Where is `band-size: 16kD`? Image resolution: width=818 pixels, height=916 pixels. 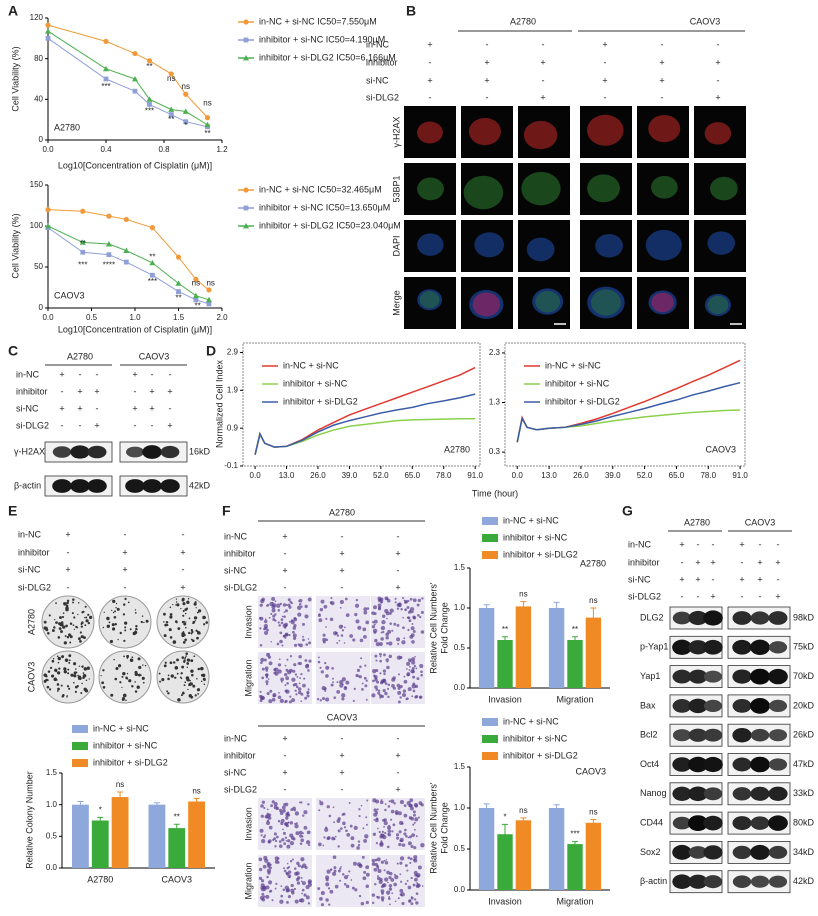 band-size: 16kD is located at coordinates (200, 451).